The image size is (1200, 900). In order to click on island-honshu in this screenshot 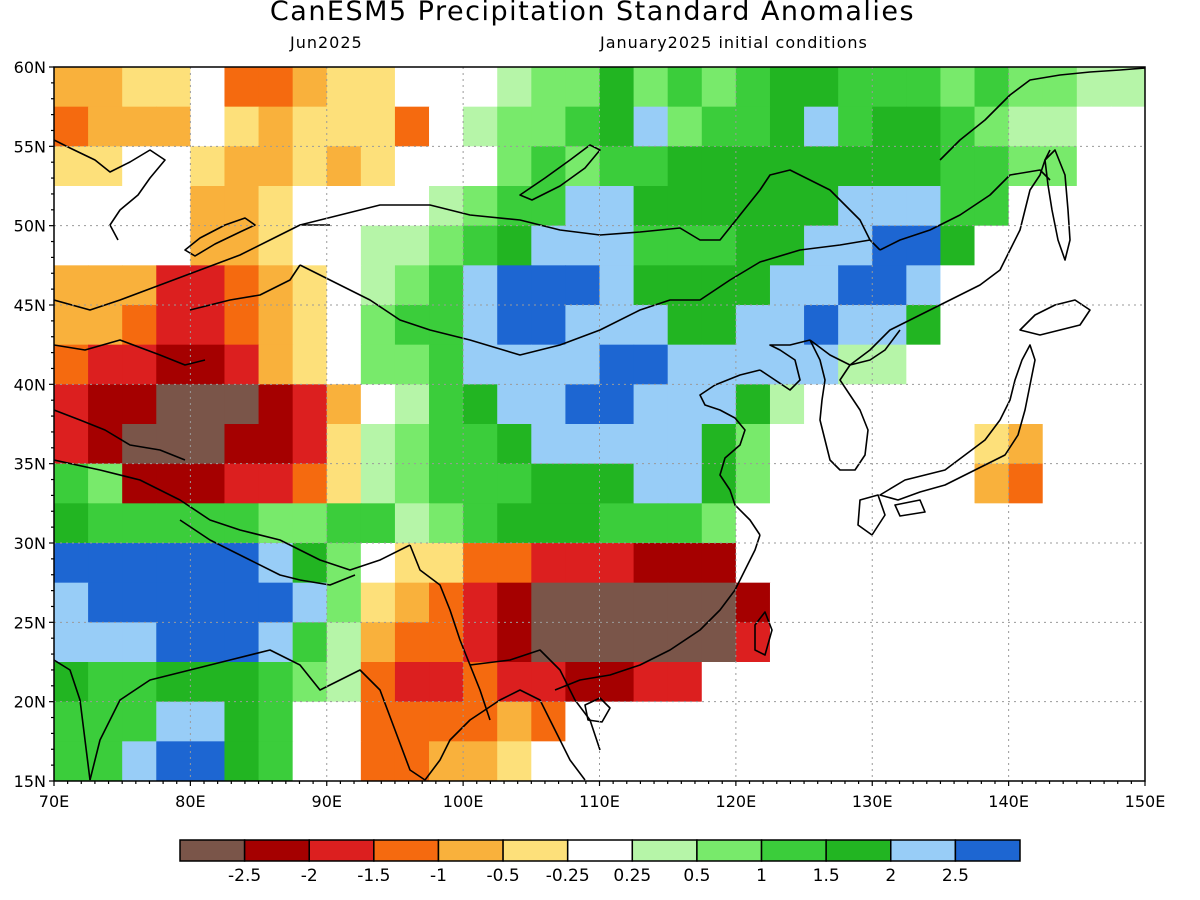, I will do `click(957, 422)`.